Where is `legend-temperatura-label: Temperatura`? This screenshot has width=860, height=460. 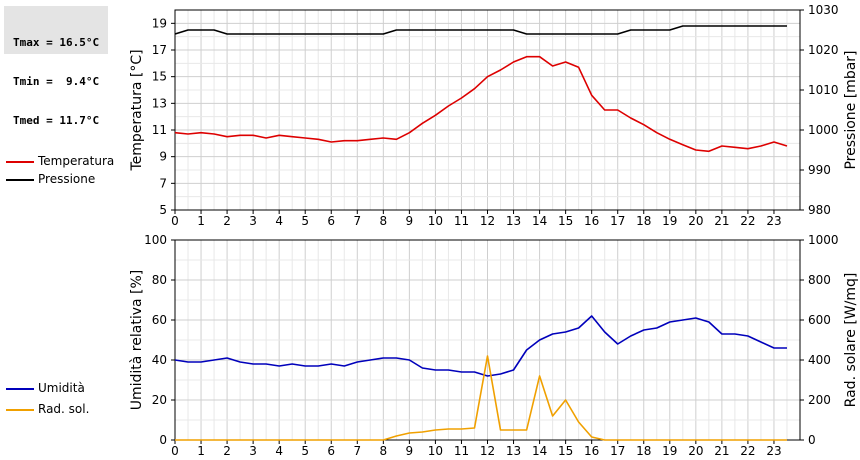 legend-temperatura-label: Temperatura is located at coordinates (76, 161).